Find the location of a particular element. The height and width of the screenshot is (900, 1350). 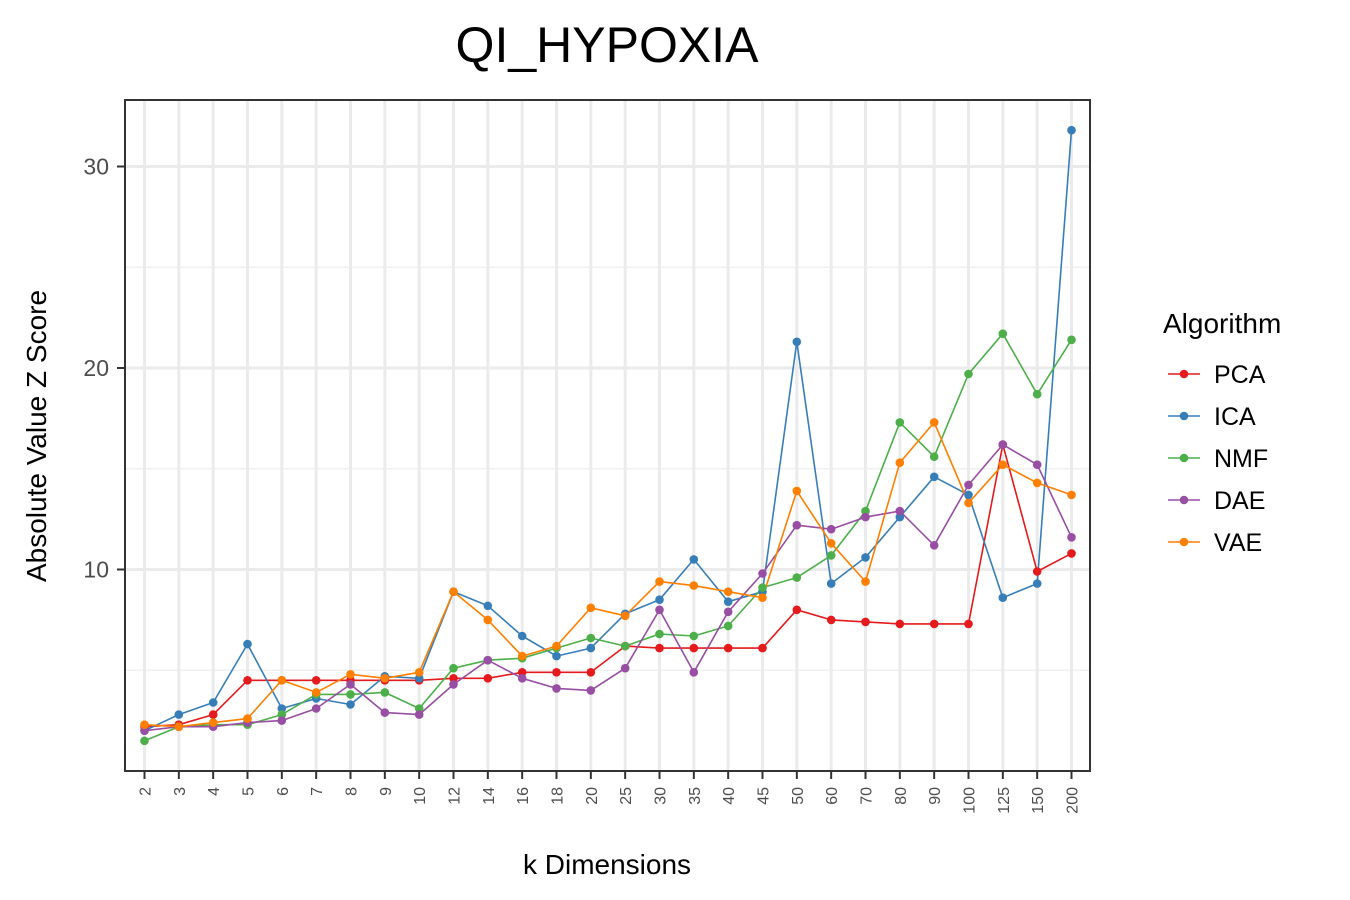

legend-label-dae: DAE is located at coordinates (1239, 501).